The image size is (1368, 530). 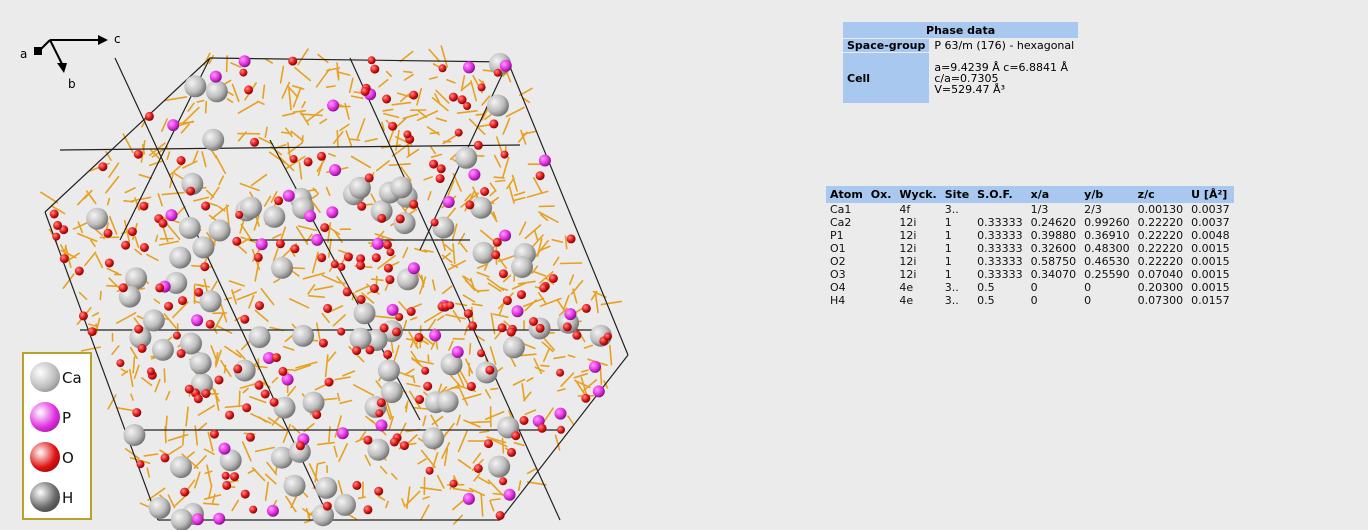 I want to click on atom-table-col-3: Site, so click(x=957, y=194).